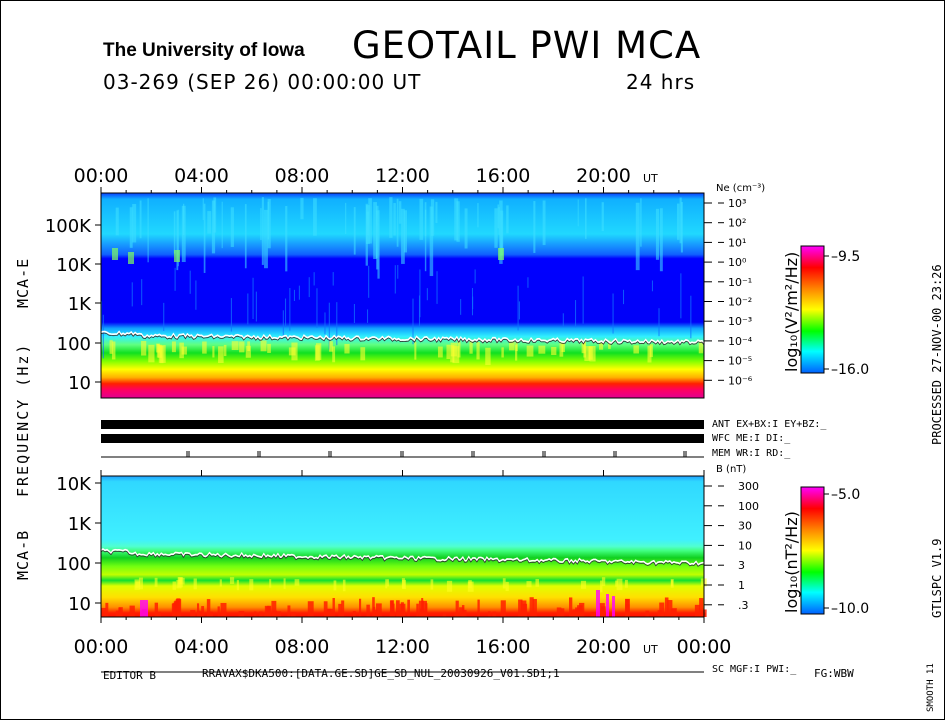 The width and height of the screenshot is (945, 720). What do you see at coordinates (204, 50) in the screenshot?
I see `institution-label: The University of Iowa` at bounding box center [204, 50].